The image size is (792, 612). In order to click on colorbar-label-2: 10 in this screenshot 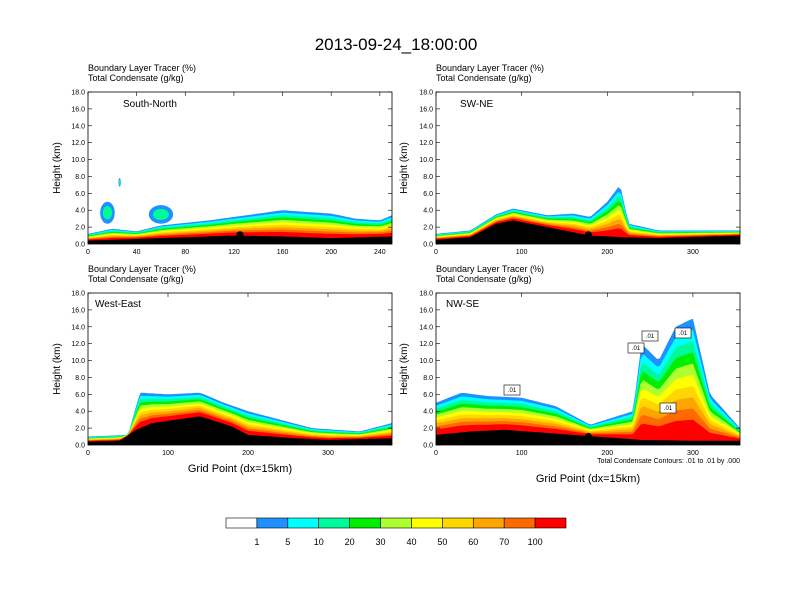, I will do `click(319, 542)`.